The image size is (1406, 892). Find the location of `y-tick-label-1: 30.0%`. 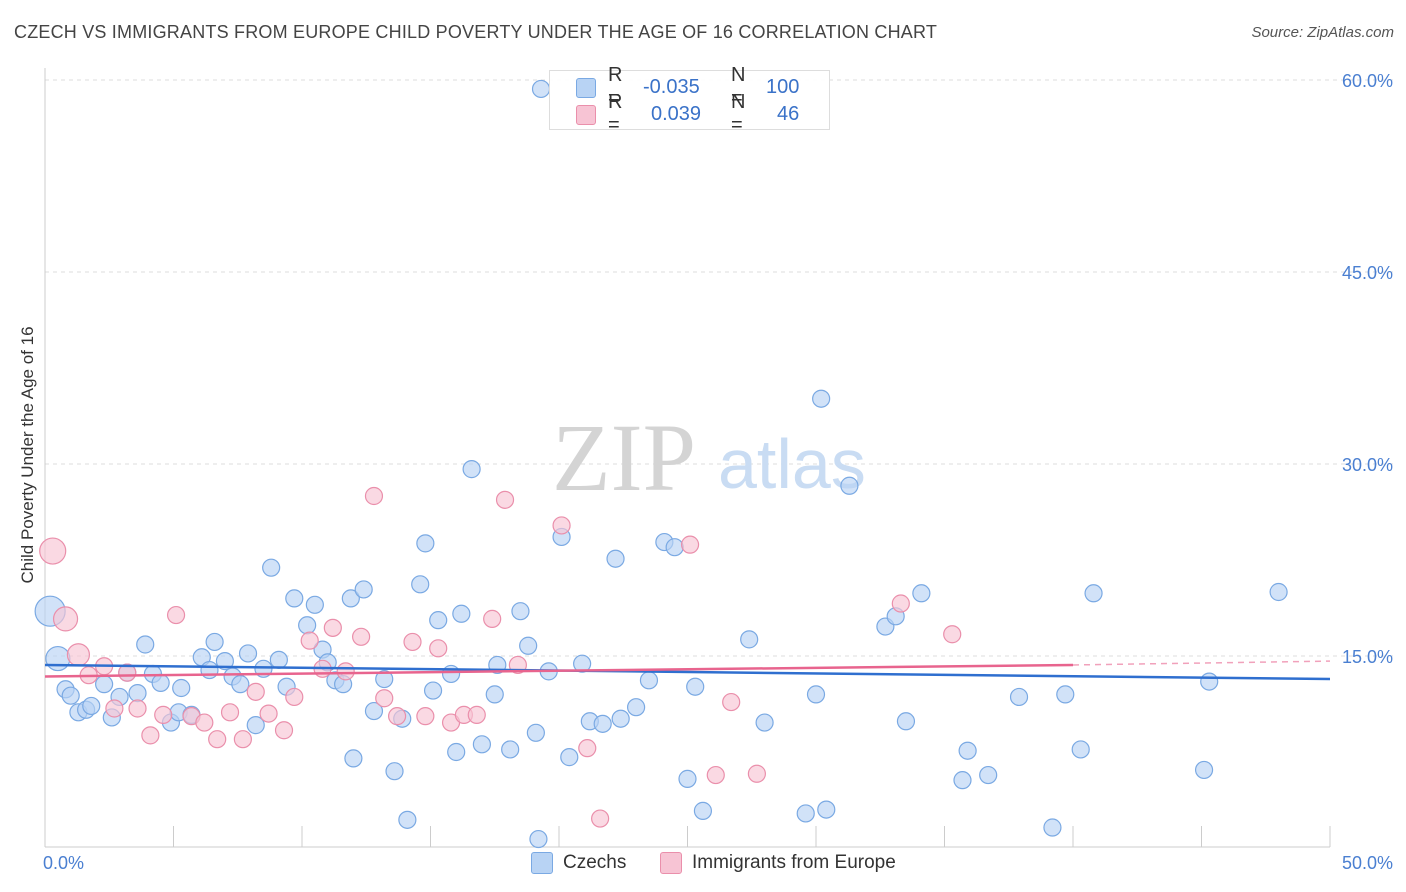

y-tick-label-1: 30.0% is located at coordinates (1367, 465).